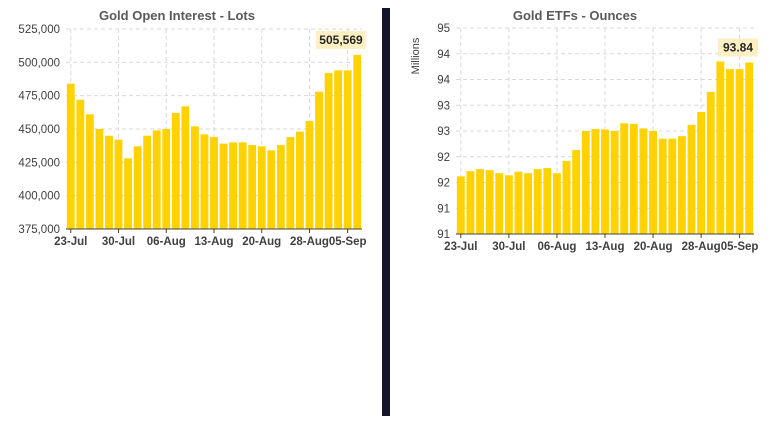 The height and width of the screenshot is (421, 774). I want to click on y-tick-label: 500,000, so click(39, 63).